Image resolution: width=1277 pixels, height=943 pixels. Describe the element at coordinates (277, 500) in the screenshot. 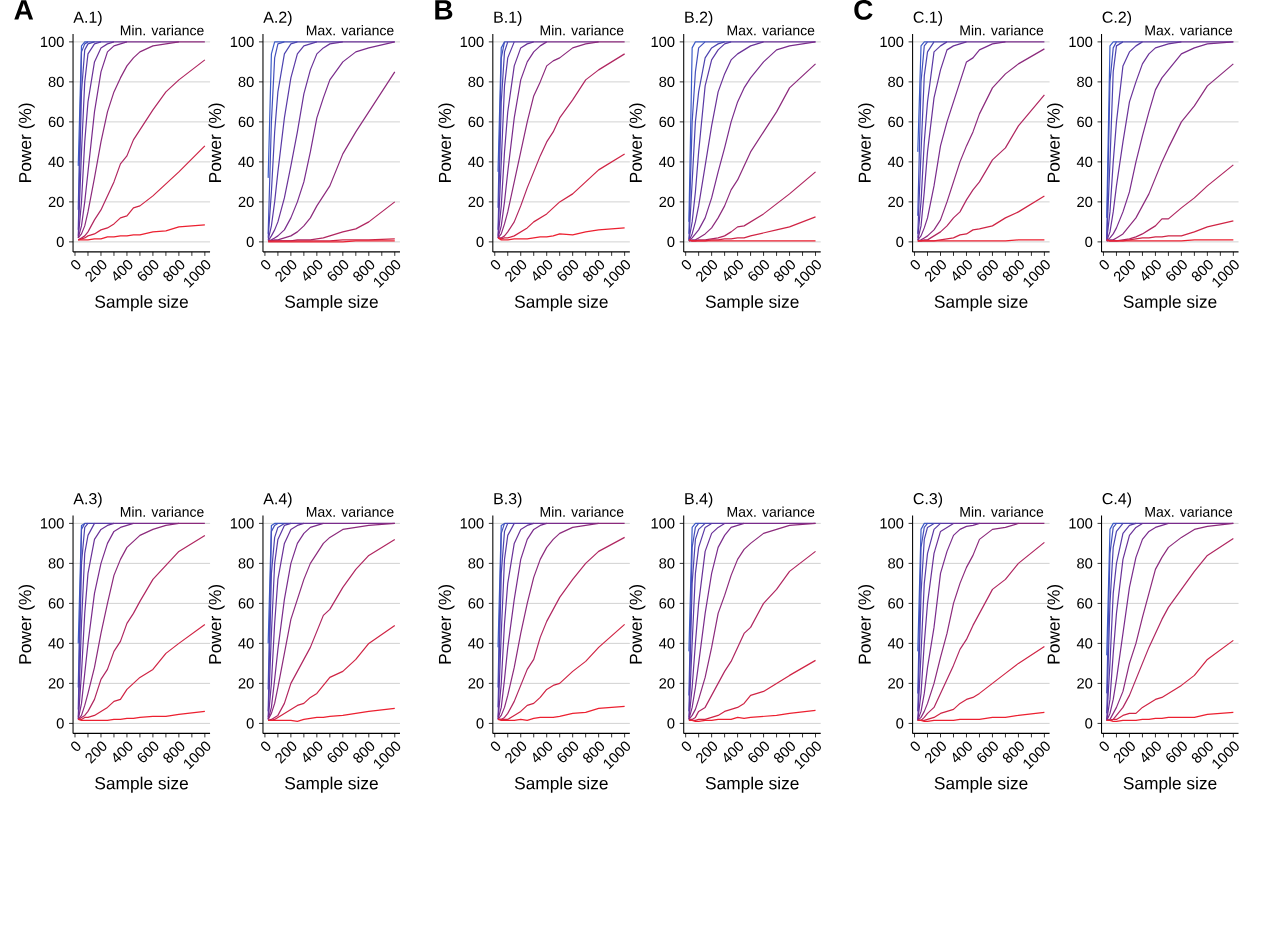

I see `chart-title: A.4)` at that location.